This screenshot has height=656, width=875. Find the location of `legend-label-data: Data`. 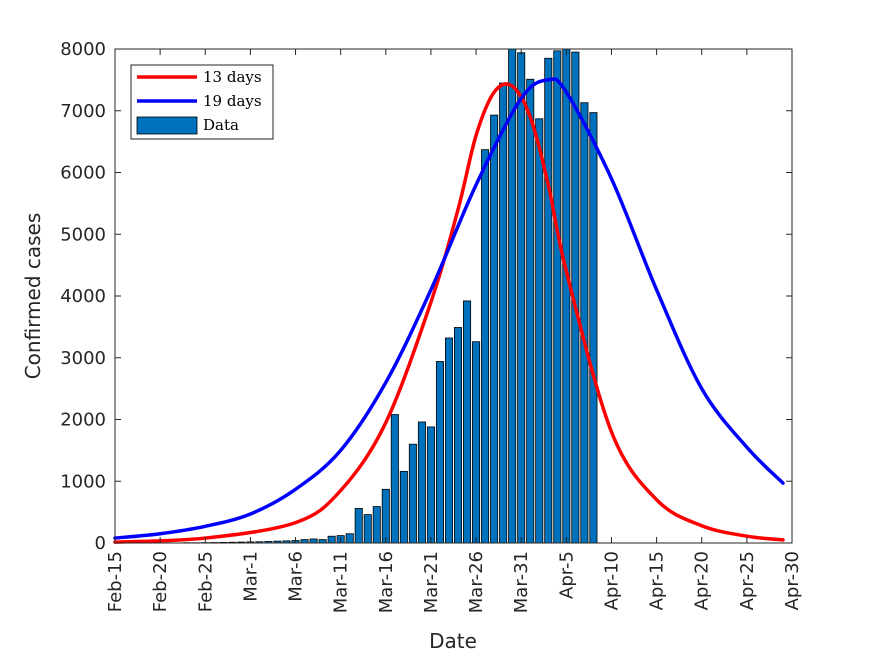

legend-label-data: Data is located at coordinates (221, 125).